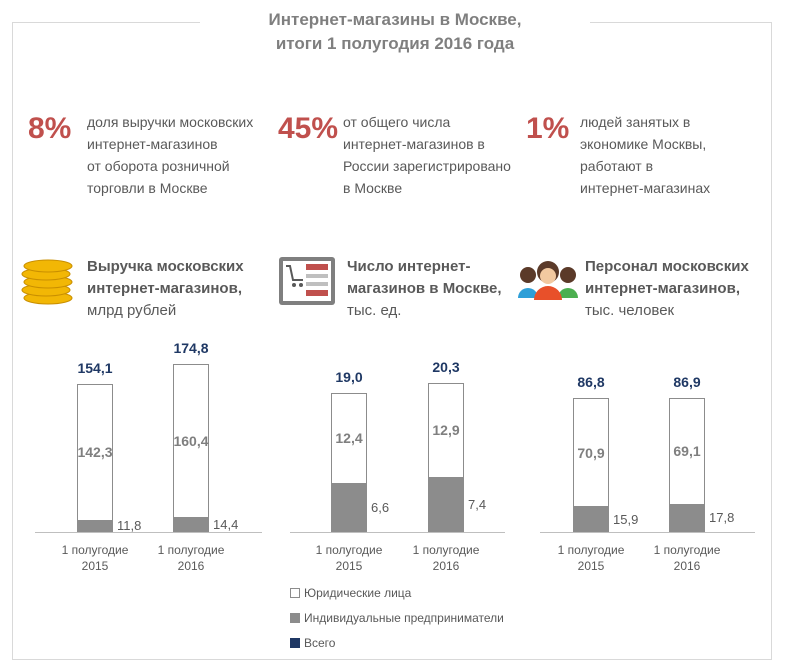 This screenshot has width=791, height=671. I want to click on total-label: 19,0, so click(349, 376).